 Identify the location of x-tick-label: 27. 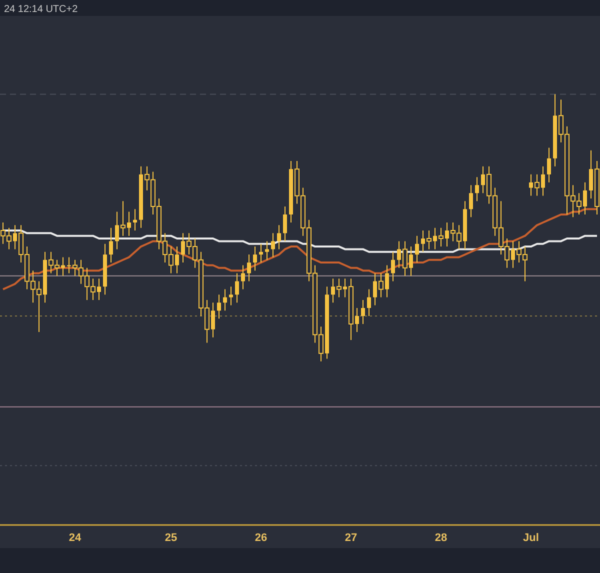
(351, 538).